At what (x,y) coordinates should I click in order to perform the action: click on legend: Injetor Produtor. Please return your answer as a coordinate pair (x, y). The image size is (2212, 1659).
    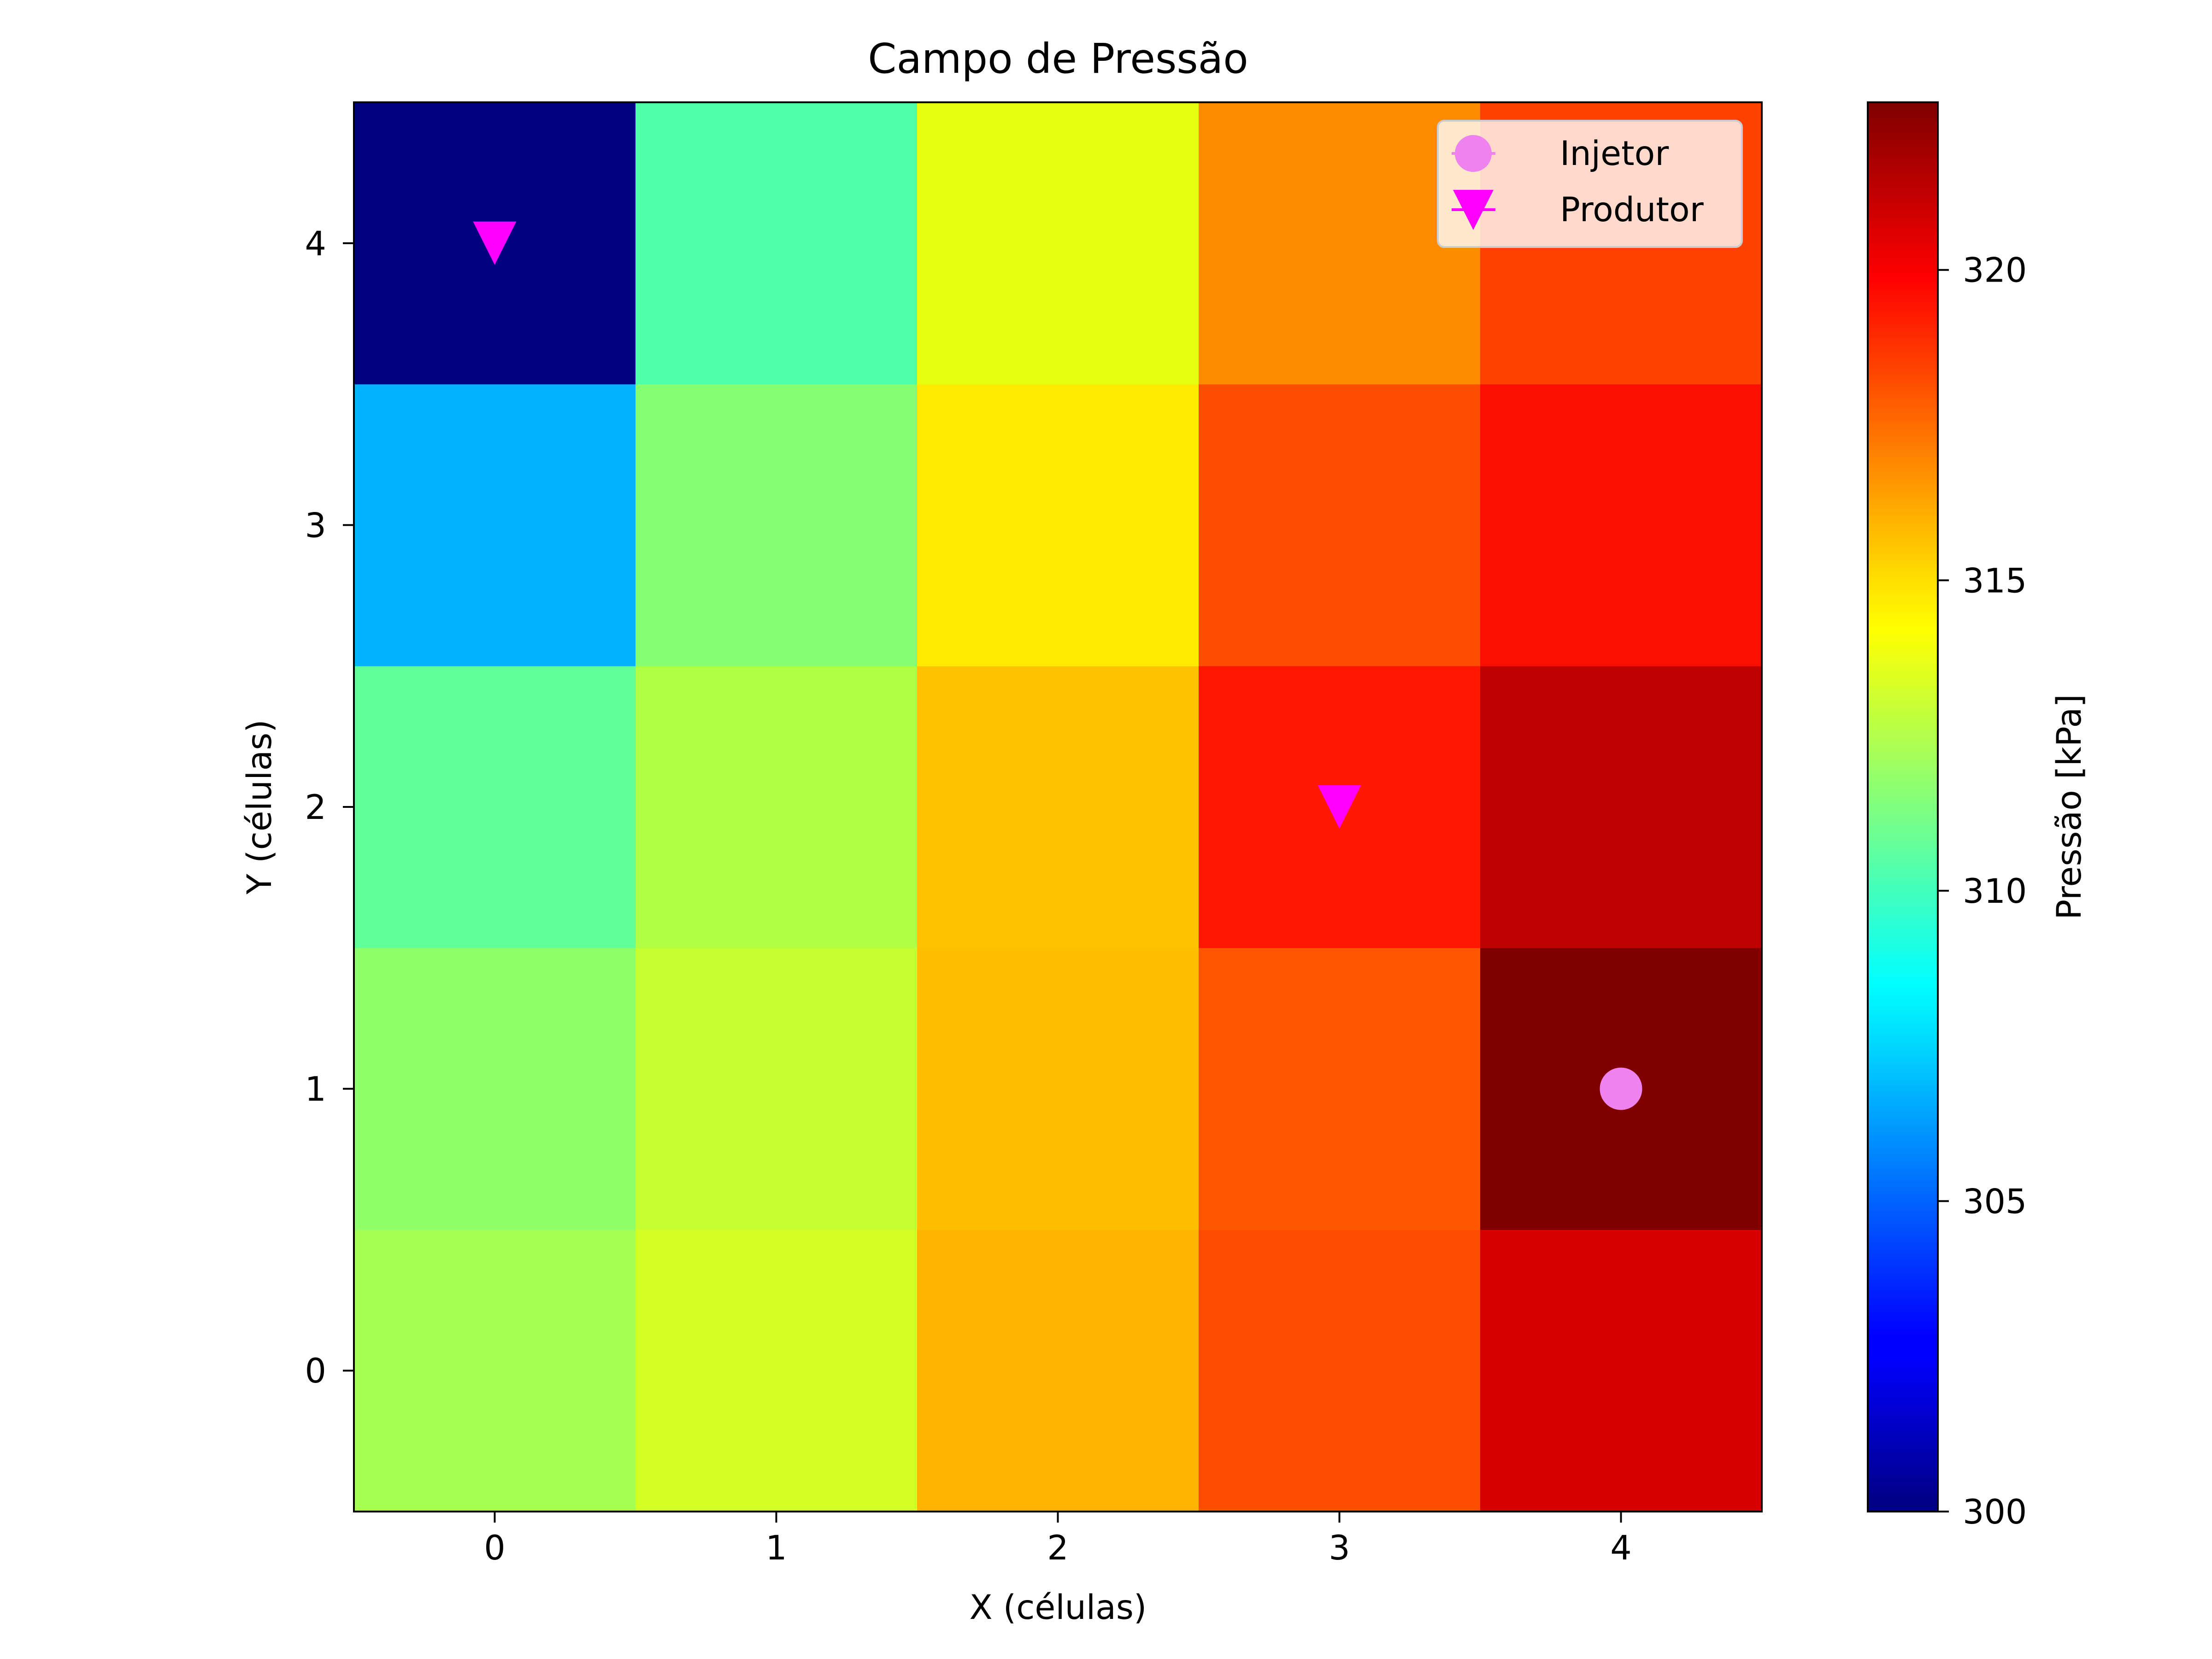
    Looking at the image, I should click on (1590, 184).